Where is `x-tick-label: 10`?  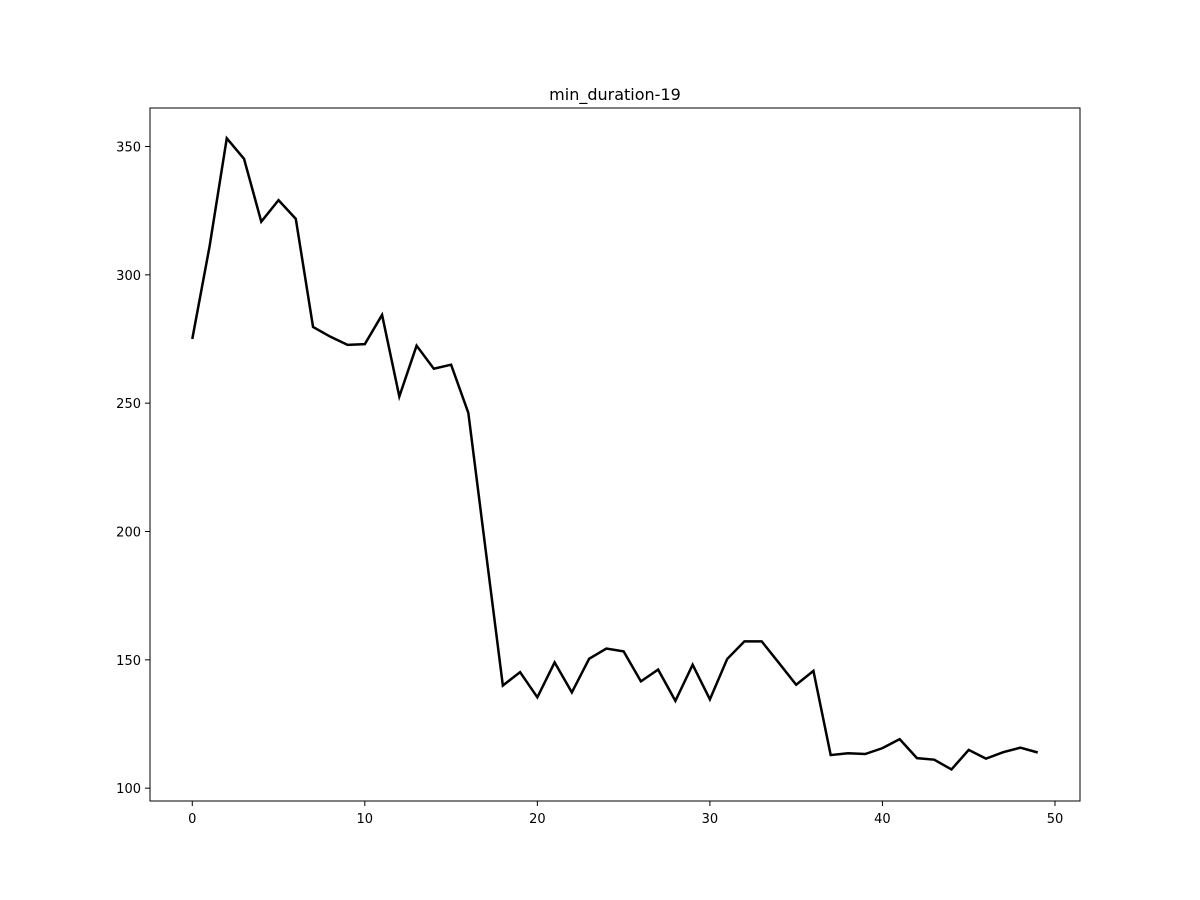
x-tick-label: 10 is located at coordinates (365, 819).